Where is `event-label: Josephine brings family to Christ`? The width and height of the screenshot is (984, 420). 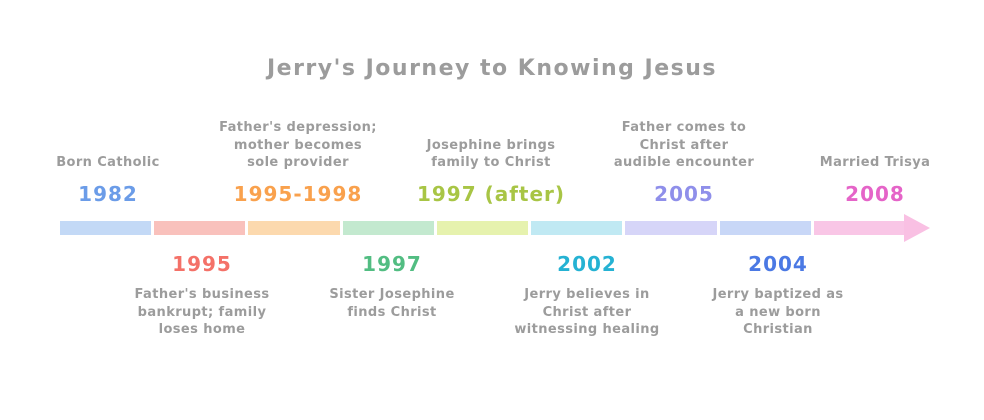
event-label: Josephine brings family to Christ is located at coordinates (491, 154).